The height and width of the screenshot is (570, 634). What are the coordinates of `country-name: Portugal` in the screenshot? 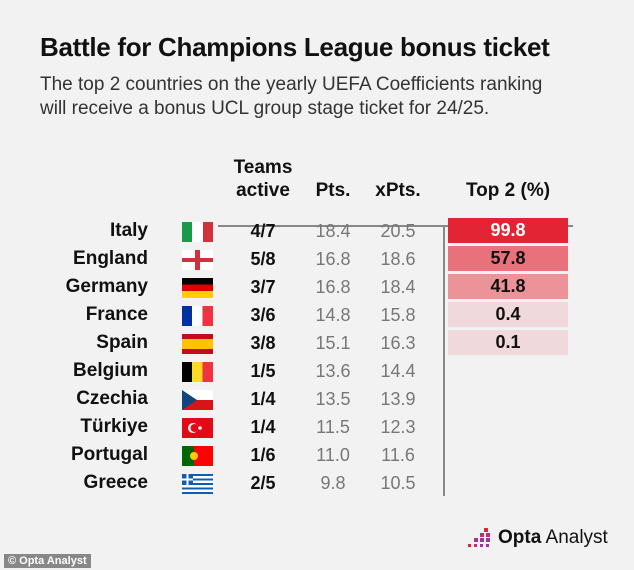 It's located at (109, 454).